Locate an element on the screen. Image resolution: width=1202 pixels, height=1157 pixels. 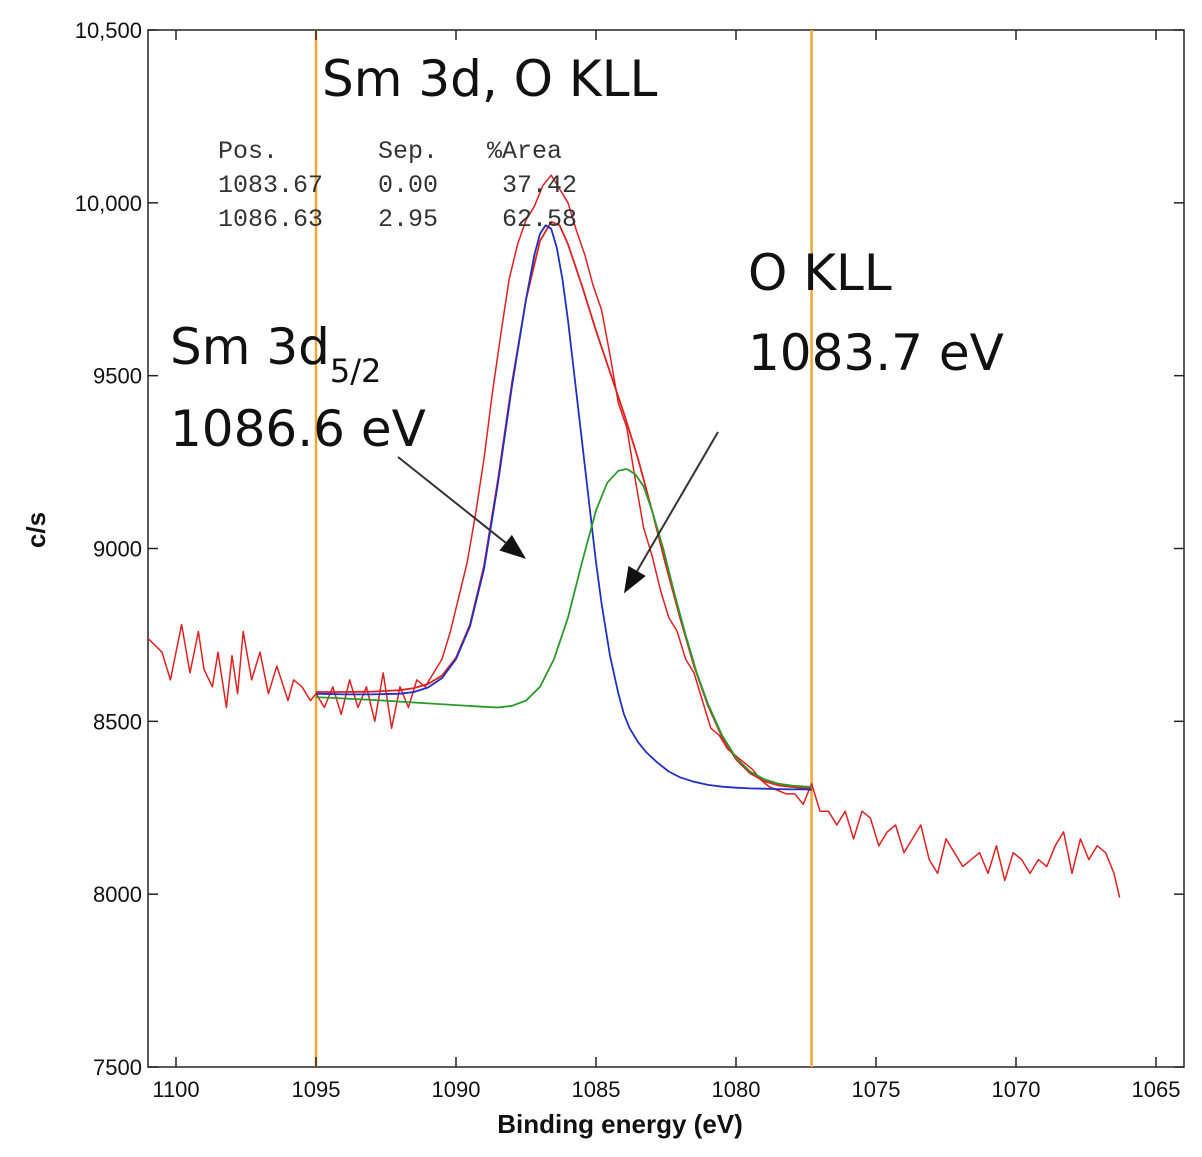
x-tick-label-6: 1070 is located at coordinates (1016, 1089).